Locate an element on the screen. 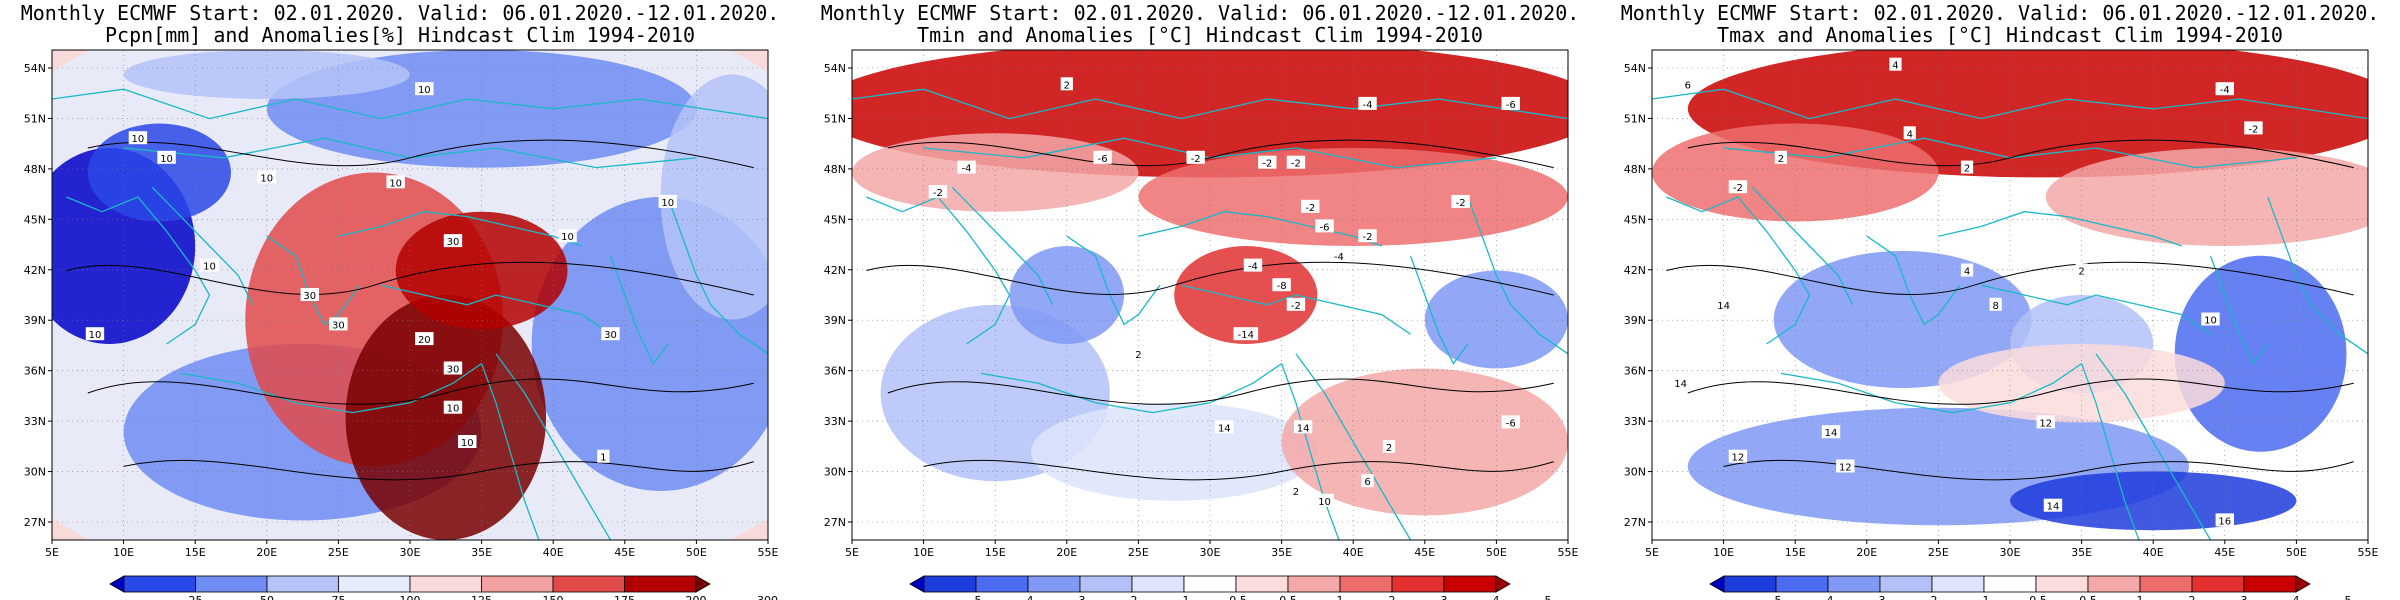  colorbar: -5 -4 -3 -2 -1 -0.5 0.5 1 2 3 4 5 is located at coordinates (2030, 587).